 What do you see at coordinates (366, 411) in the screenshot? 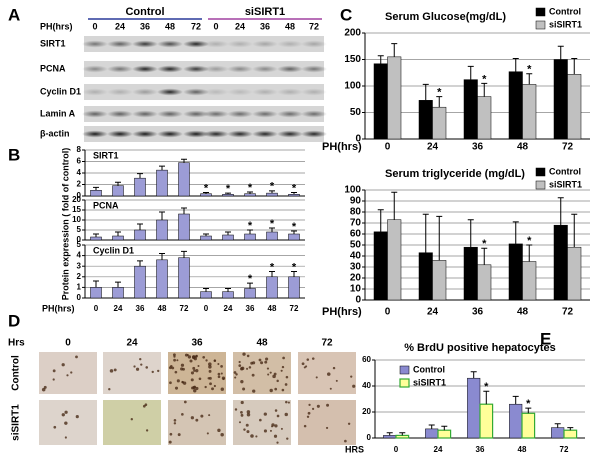
I see `y-tick-label: 20` at bounding box center [366, 411].